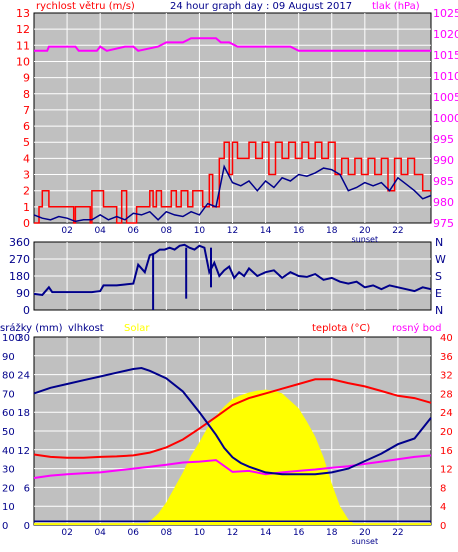 Image resolution: width=458 pixels, height=552 pixels. What do you see at coordinates (66, 231) in the screenshot?
I see `p1-xtick-label: 02` at bounding box center [66, 231].